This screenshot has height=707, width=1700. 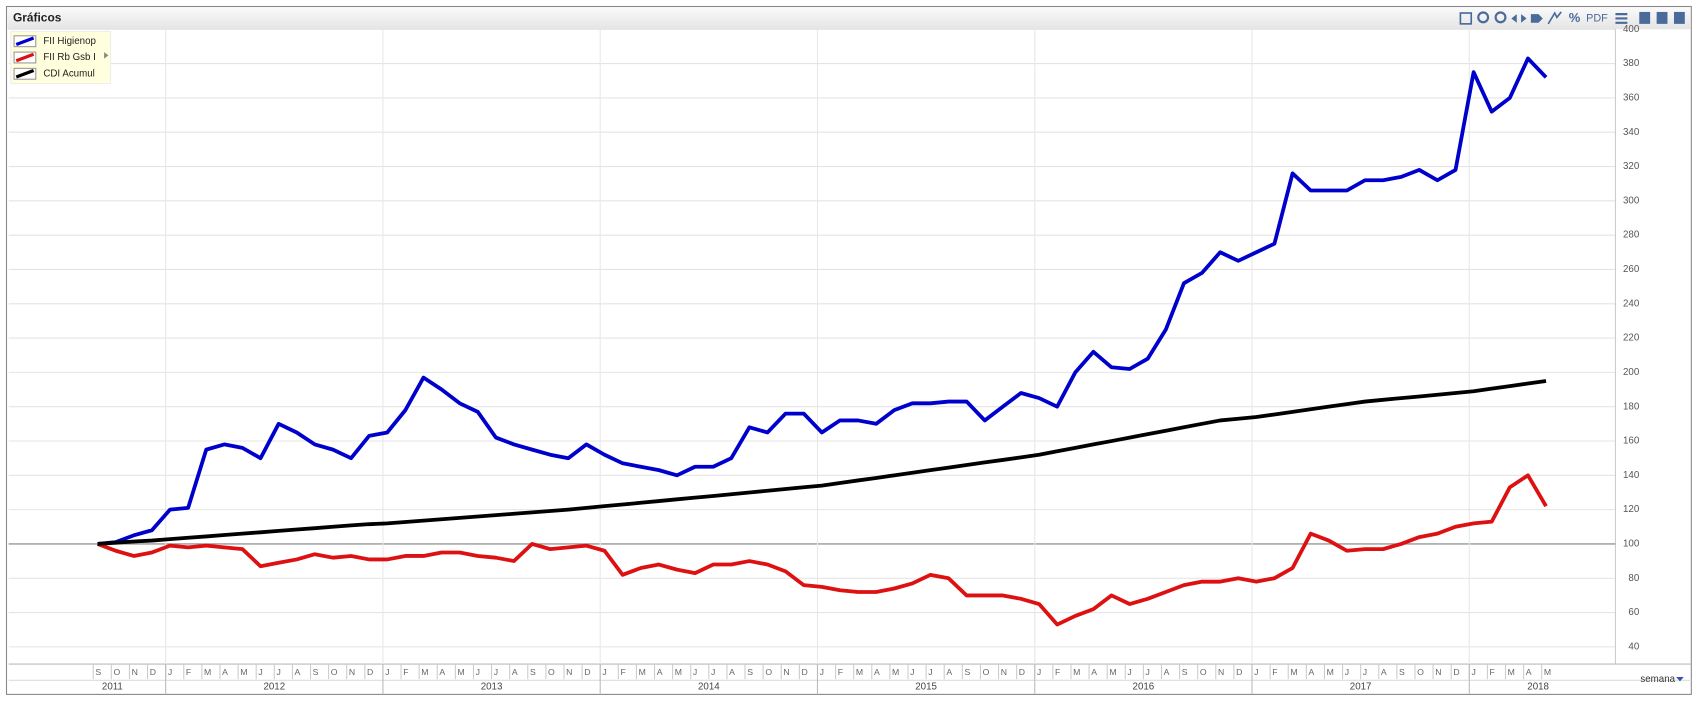 What do you see at coordinates (1575, 17) in the screenshot?
I see `percent-button: %` at bounding box center [1575, 17].